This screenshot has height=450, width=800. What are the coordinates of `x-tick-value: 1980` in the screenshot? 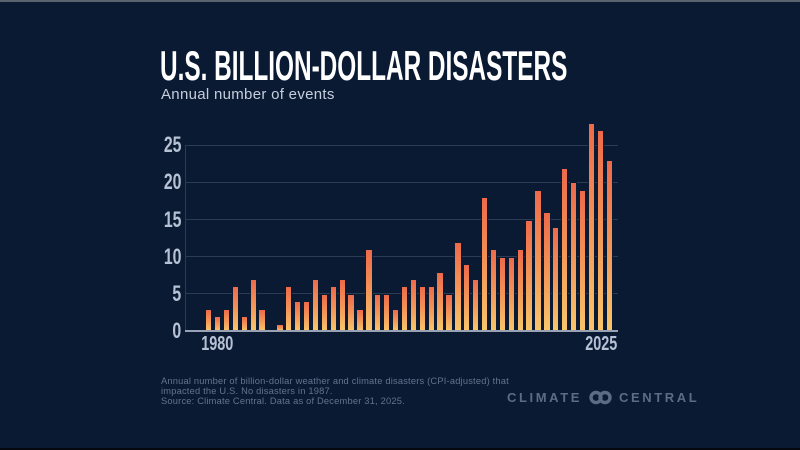 It's located at (217, 344).